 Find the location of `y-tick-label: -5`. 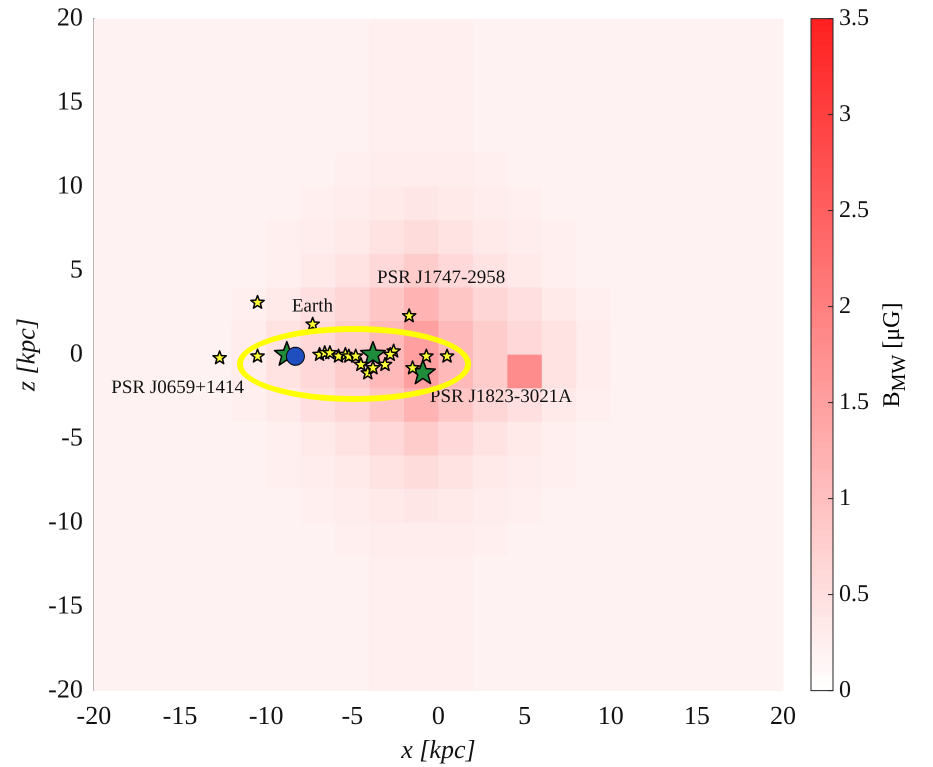

y-tick-label: -5 is located at coordinates (72, 437).